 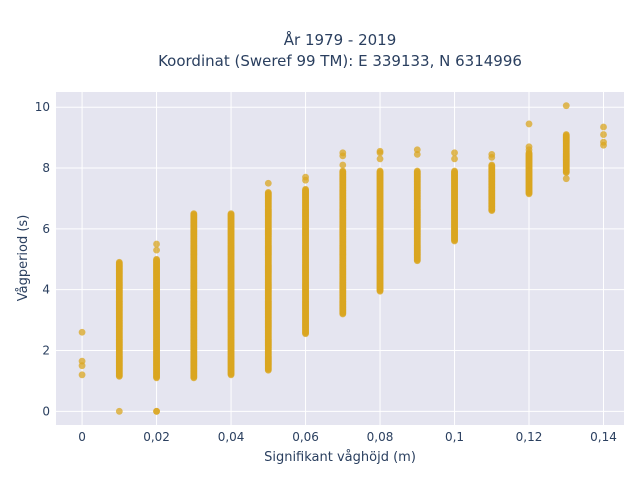 What do you see at coordinates (46, 350) in the screenshot?
I see `y-tick-label: 2` at bounding box center [46, 350].